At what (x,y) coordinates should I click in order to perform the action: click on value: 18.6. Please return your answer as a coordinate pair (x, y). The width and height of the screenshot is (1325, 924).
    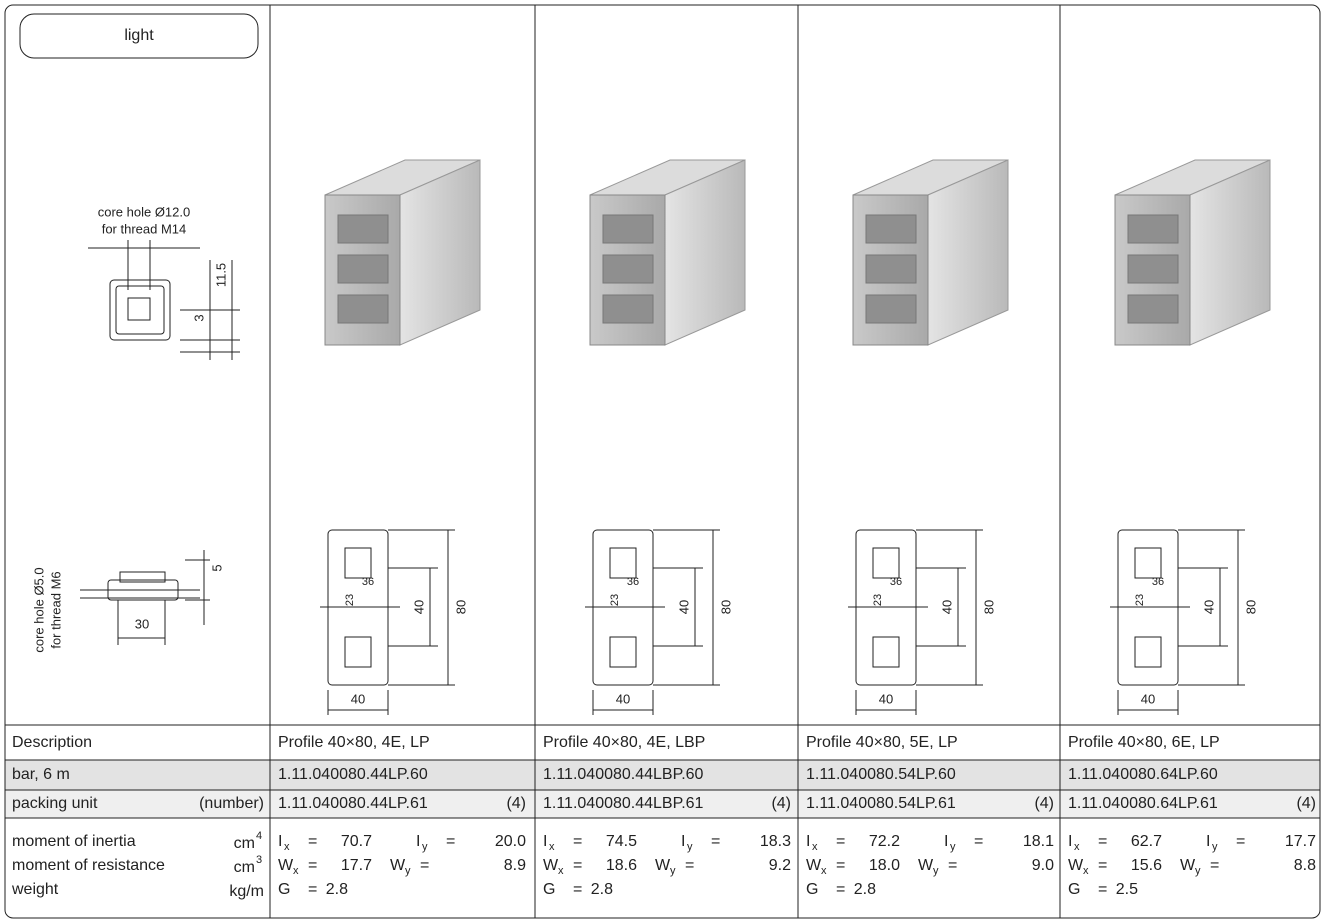
    Looking at the image, I should click on (621, 865).